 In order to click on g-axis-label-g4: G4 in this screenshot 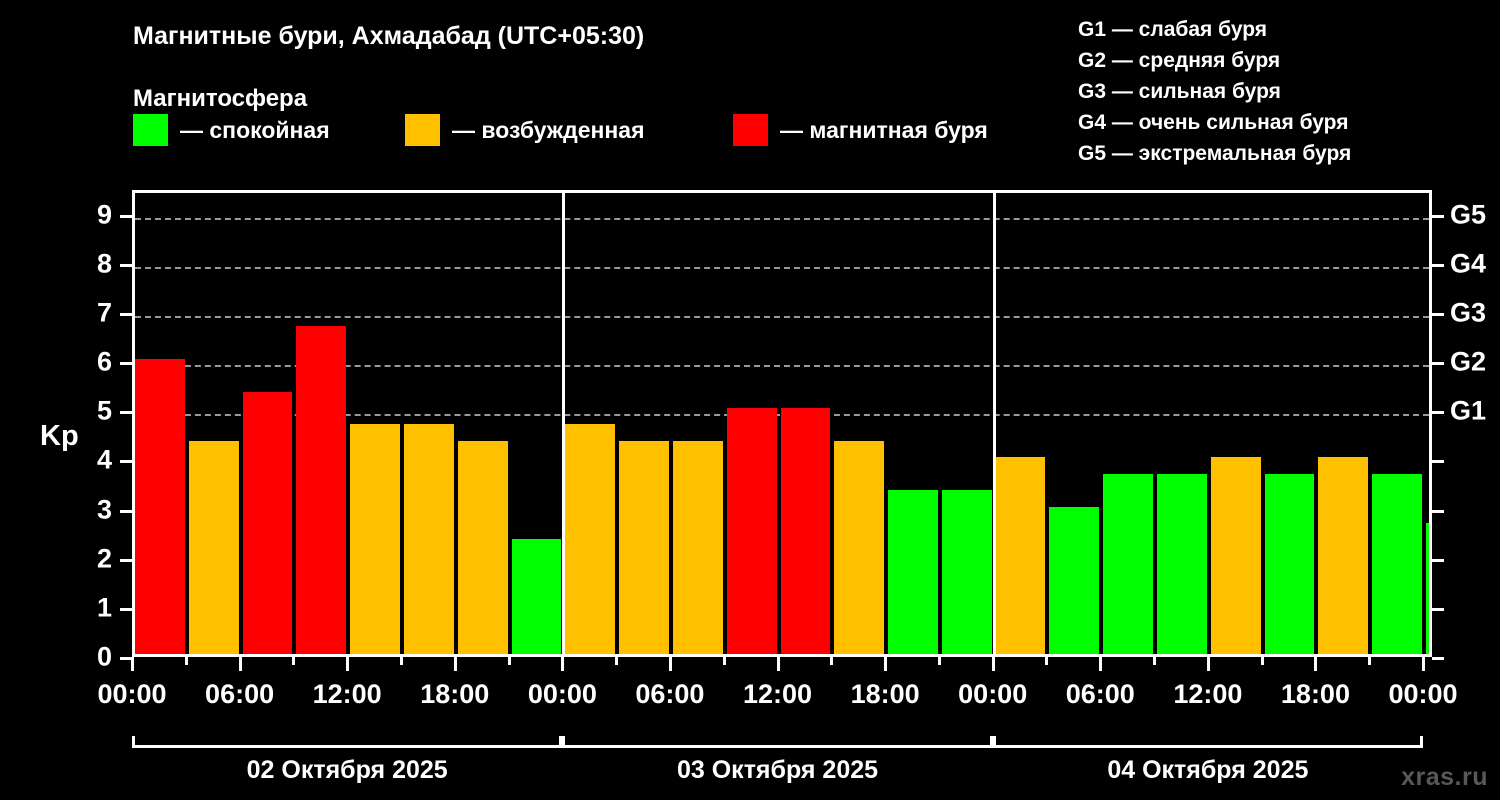, I will do `click(1468, 263)`.